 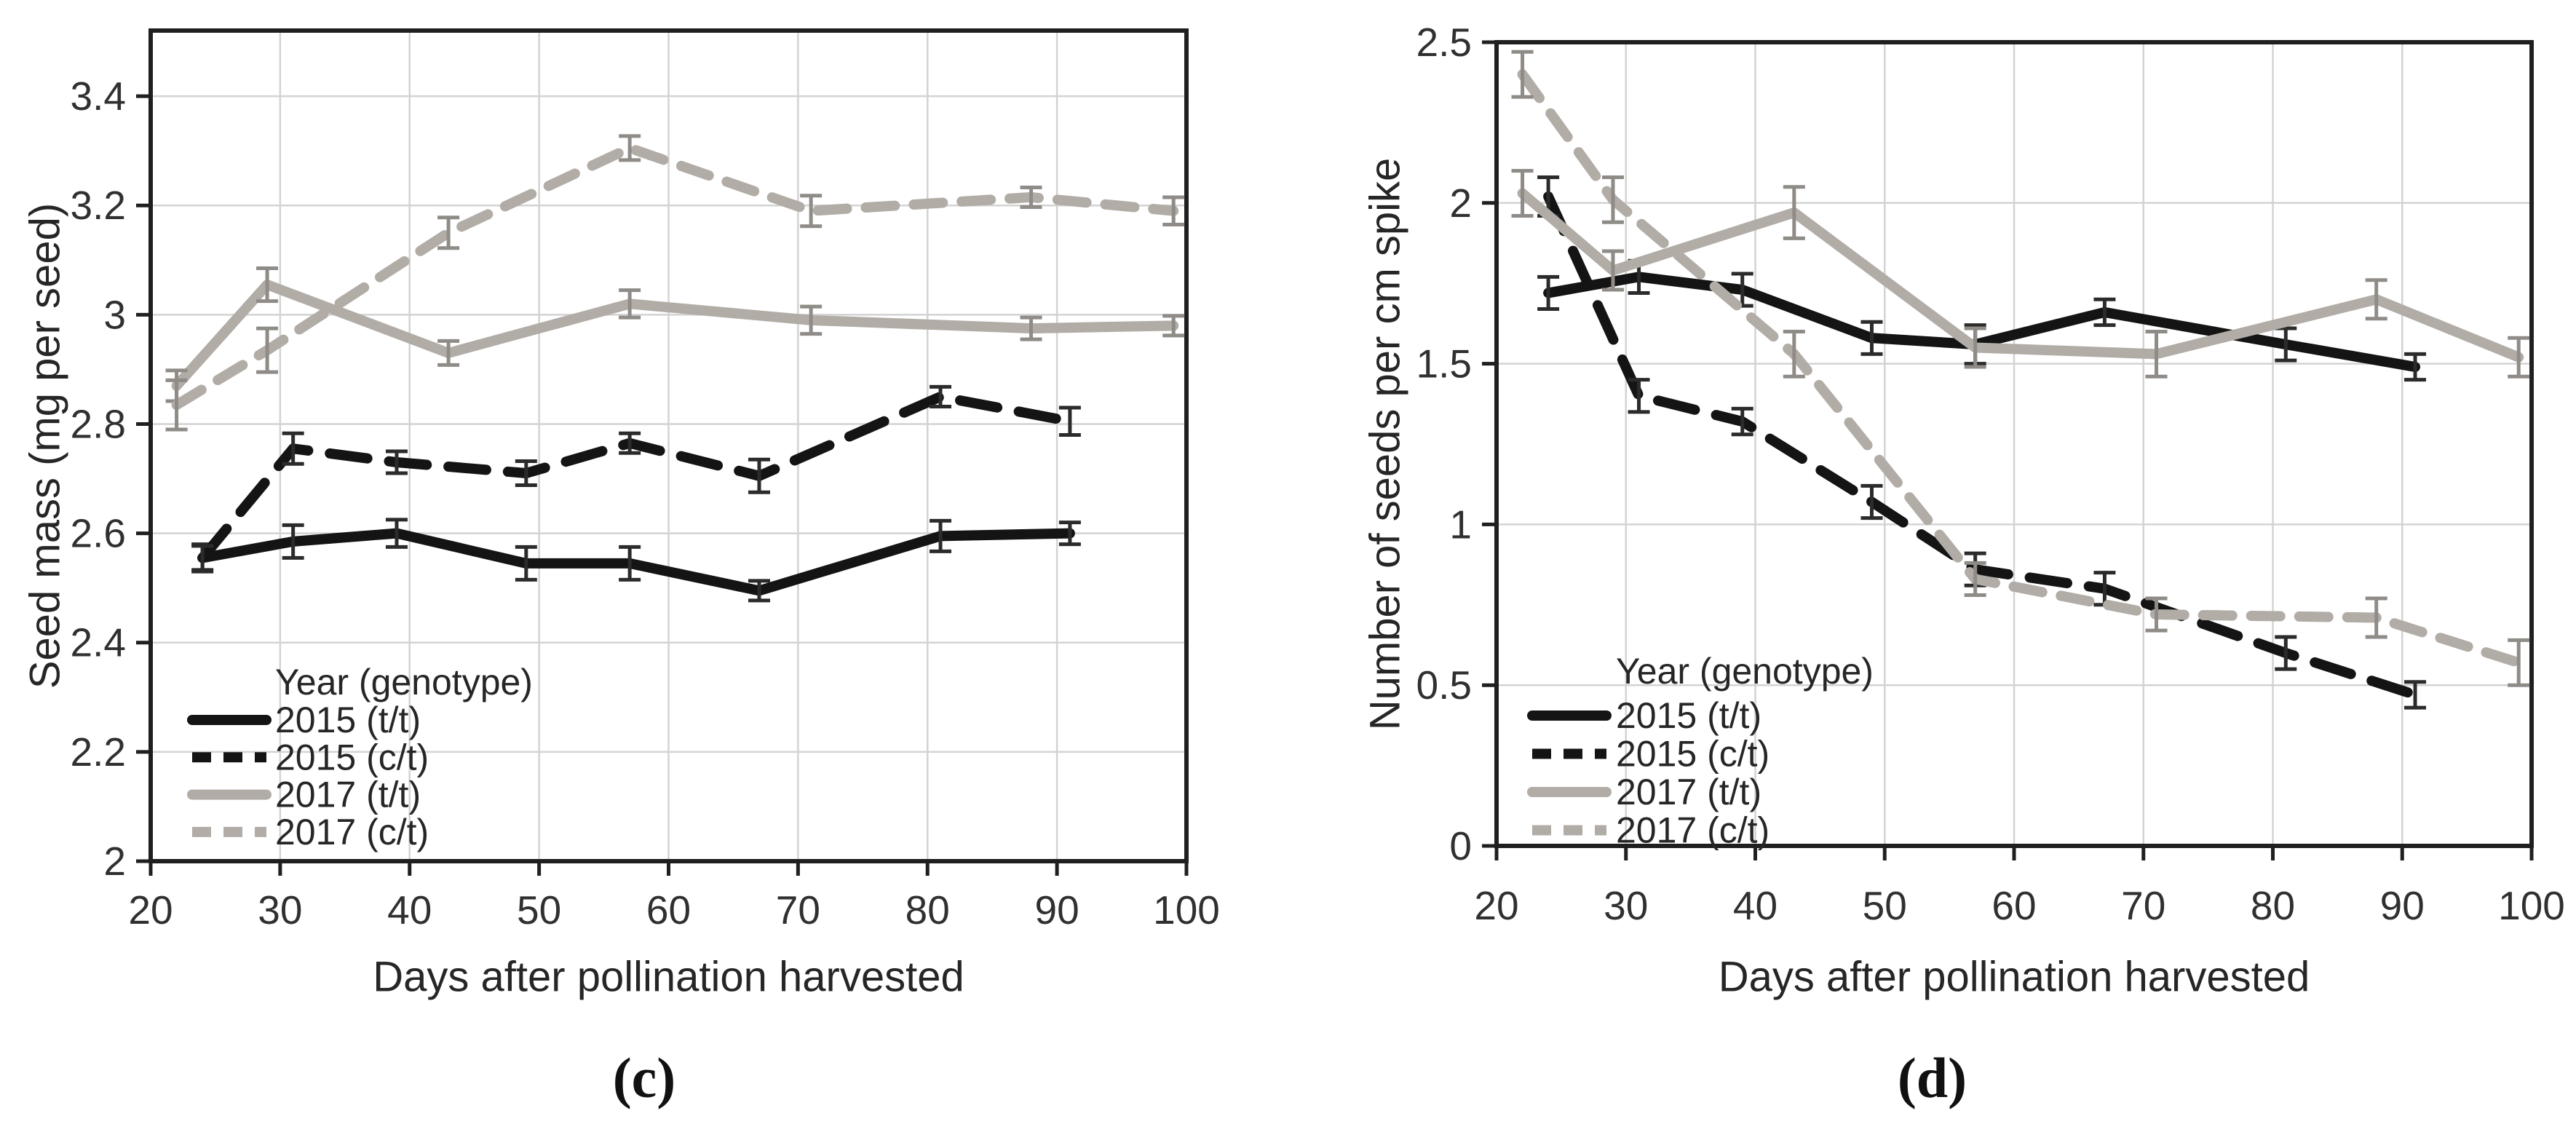 I want to click on x-tick-label: 50, so click(x=1885, y=905).